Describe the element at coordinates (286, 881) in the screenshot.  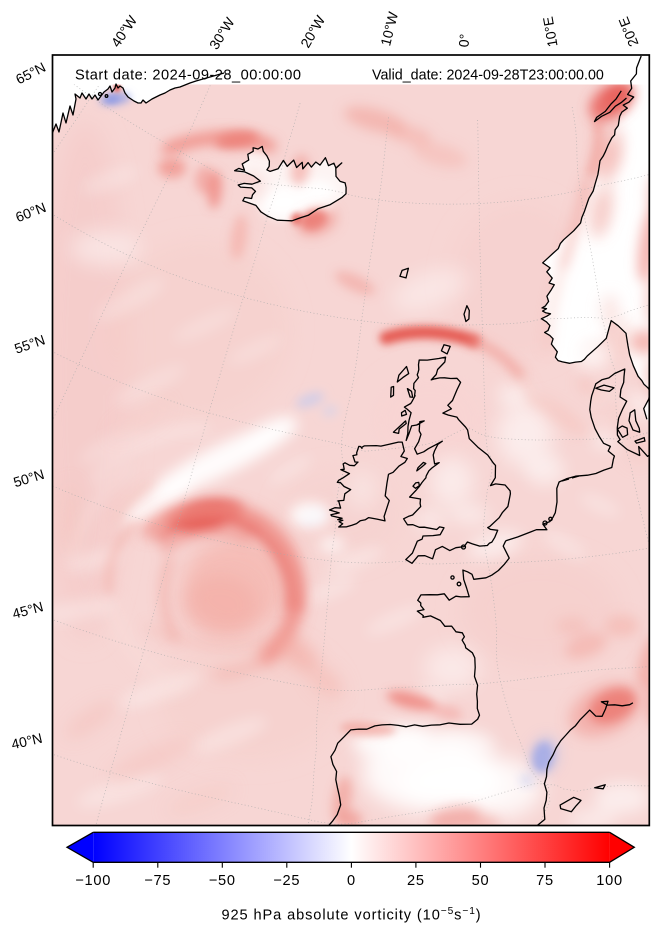
I see `svg-text: −25` at that location.